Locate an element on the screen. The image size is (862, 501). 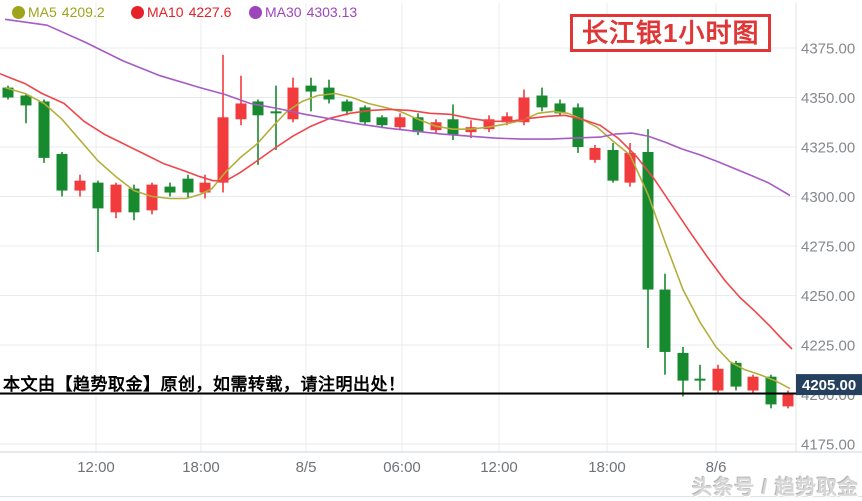
ma-legend: MA5 4209.2 MA10 4227.6 MA30 4303.13 is located at coordinates (280, 14).